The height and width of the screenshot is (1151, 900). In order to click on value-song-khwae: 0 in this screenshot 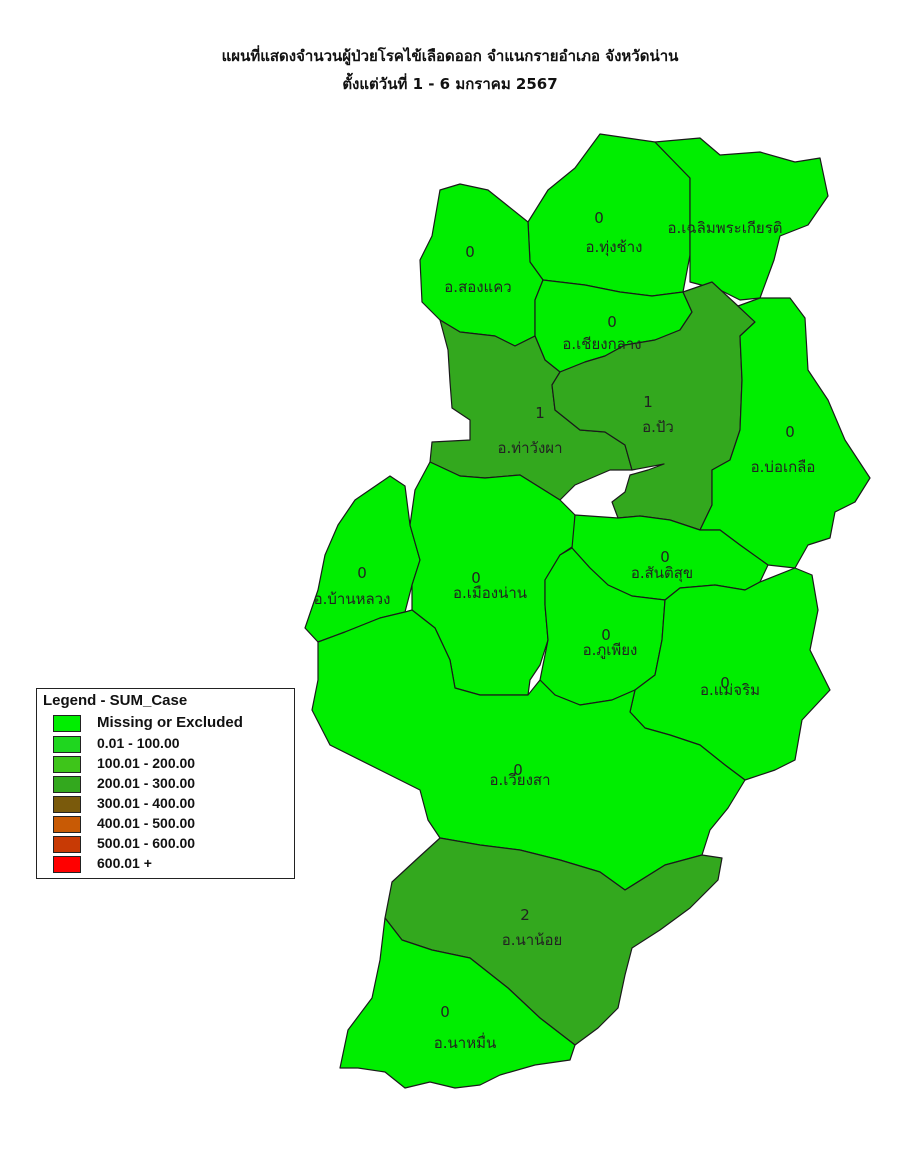, I will do `click(470, 252)`.